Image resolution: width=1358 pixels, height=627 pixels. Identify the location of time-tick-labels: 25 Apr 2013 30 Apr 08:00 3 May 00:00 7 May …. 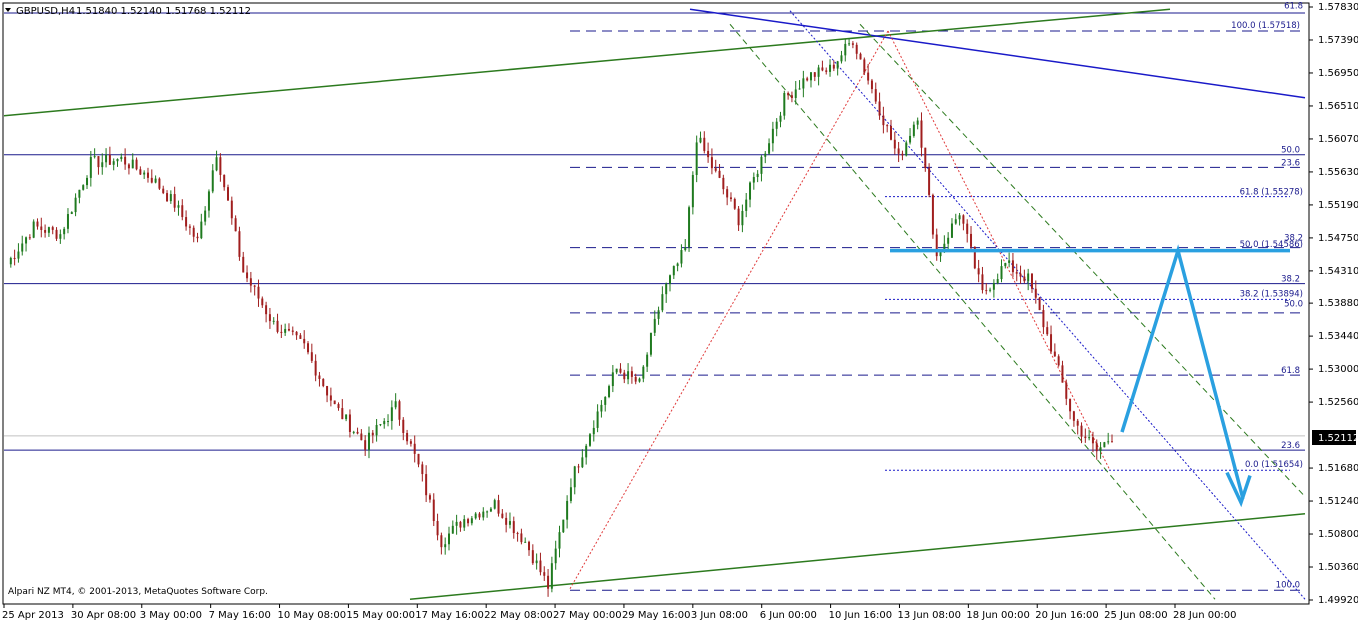
(619, 612).